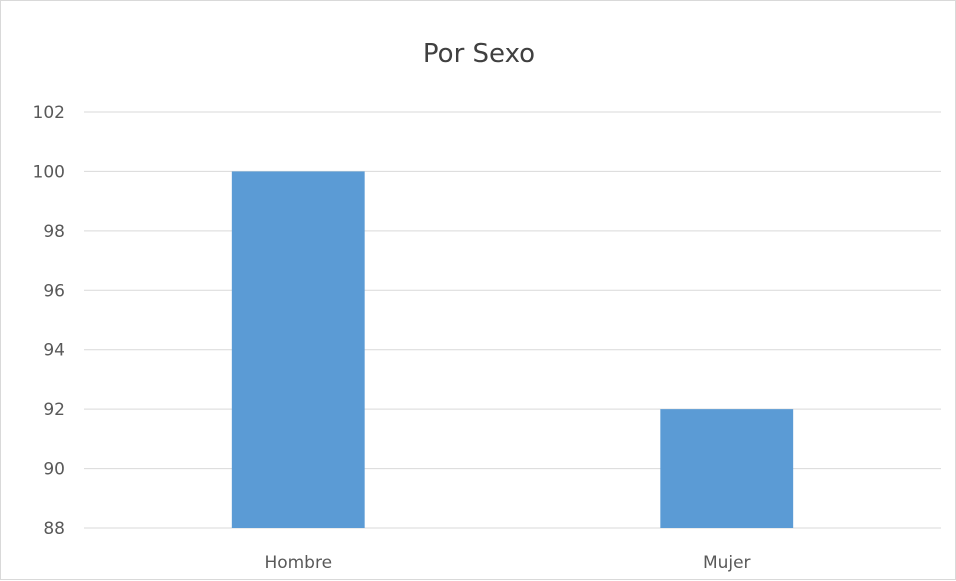 The width and height of the screenshot is (956, 581). What do you see at coordinates (49, 321) in the screenshot?
I see `y-axis-ticks: 88 90 92 94 96 98 100 102` at bounding box center [49, 321].